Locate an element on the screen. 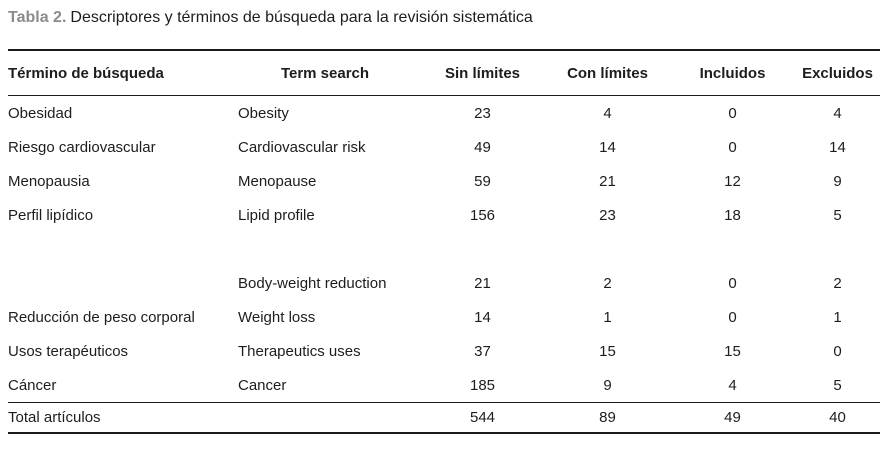 The height and width of the screenshot is (451, 890). table-cell: Menopausia is located at coordinates (49, 181).